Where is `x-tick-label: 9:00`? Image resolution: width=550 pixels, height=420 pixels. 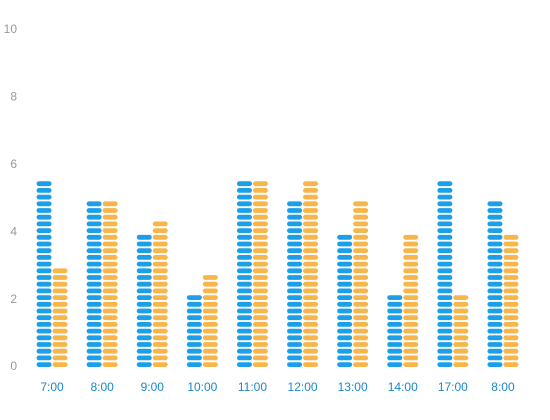
x-tick-label: 9:00 is located at coordinates (153, 387).